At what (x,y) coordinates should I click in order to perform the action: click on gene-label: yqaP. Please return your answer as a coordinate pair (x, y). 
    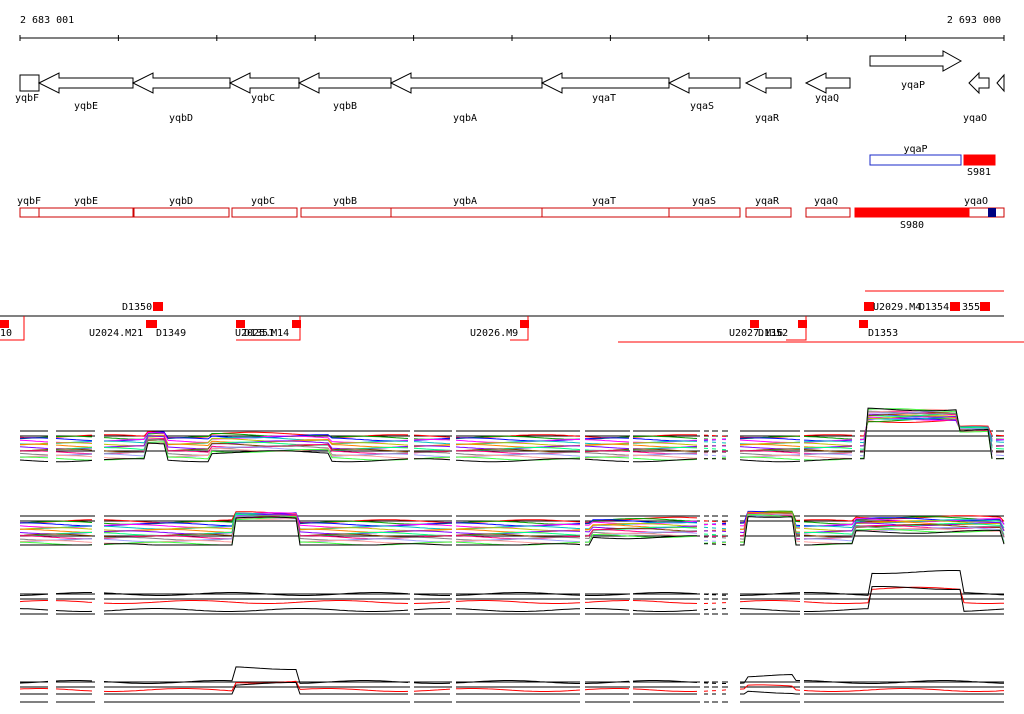
    Looking at the image, I should click on (913, 85).